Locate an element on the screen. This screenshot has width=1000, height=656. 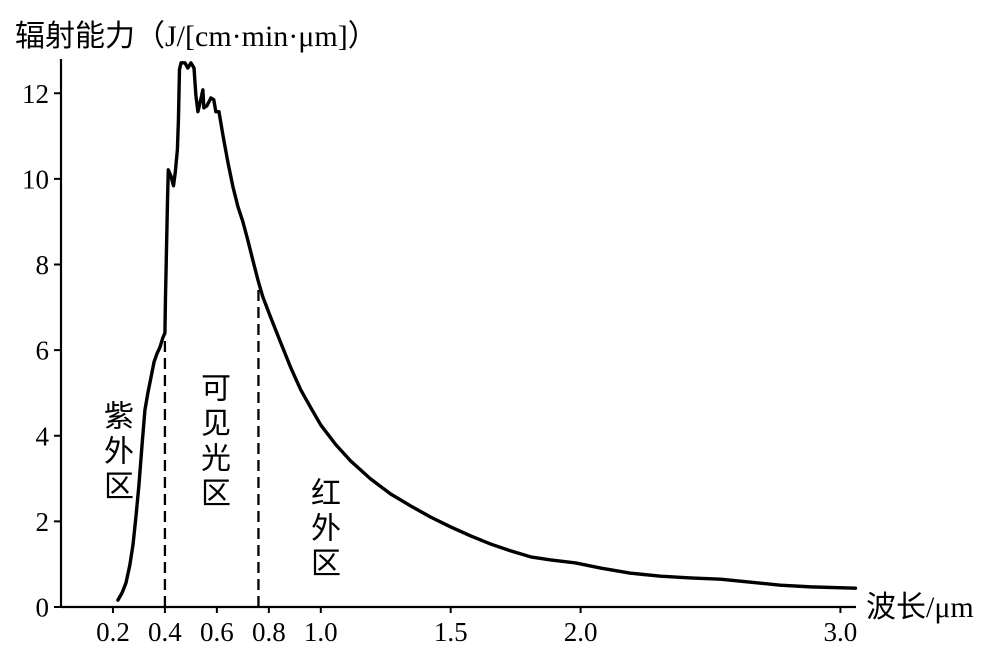
y-tick-label: 0 is located at coordinates (43, 608).